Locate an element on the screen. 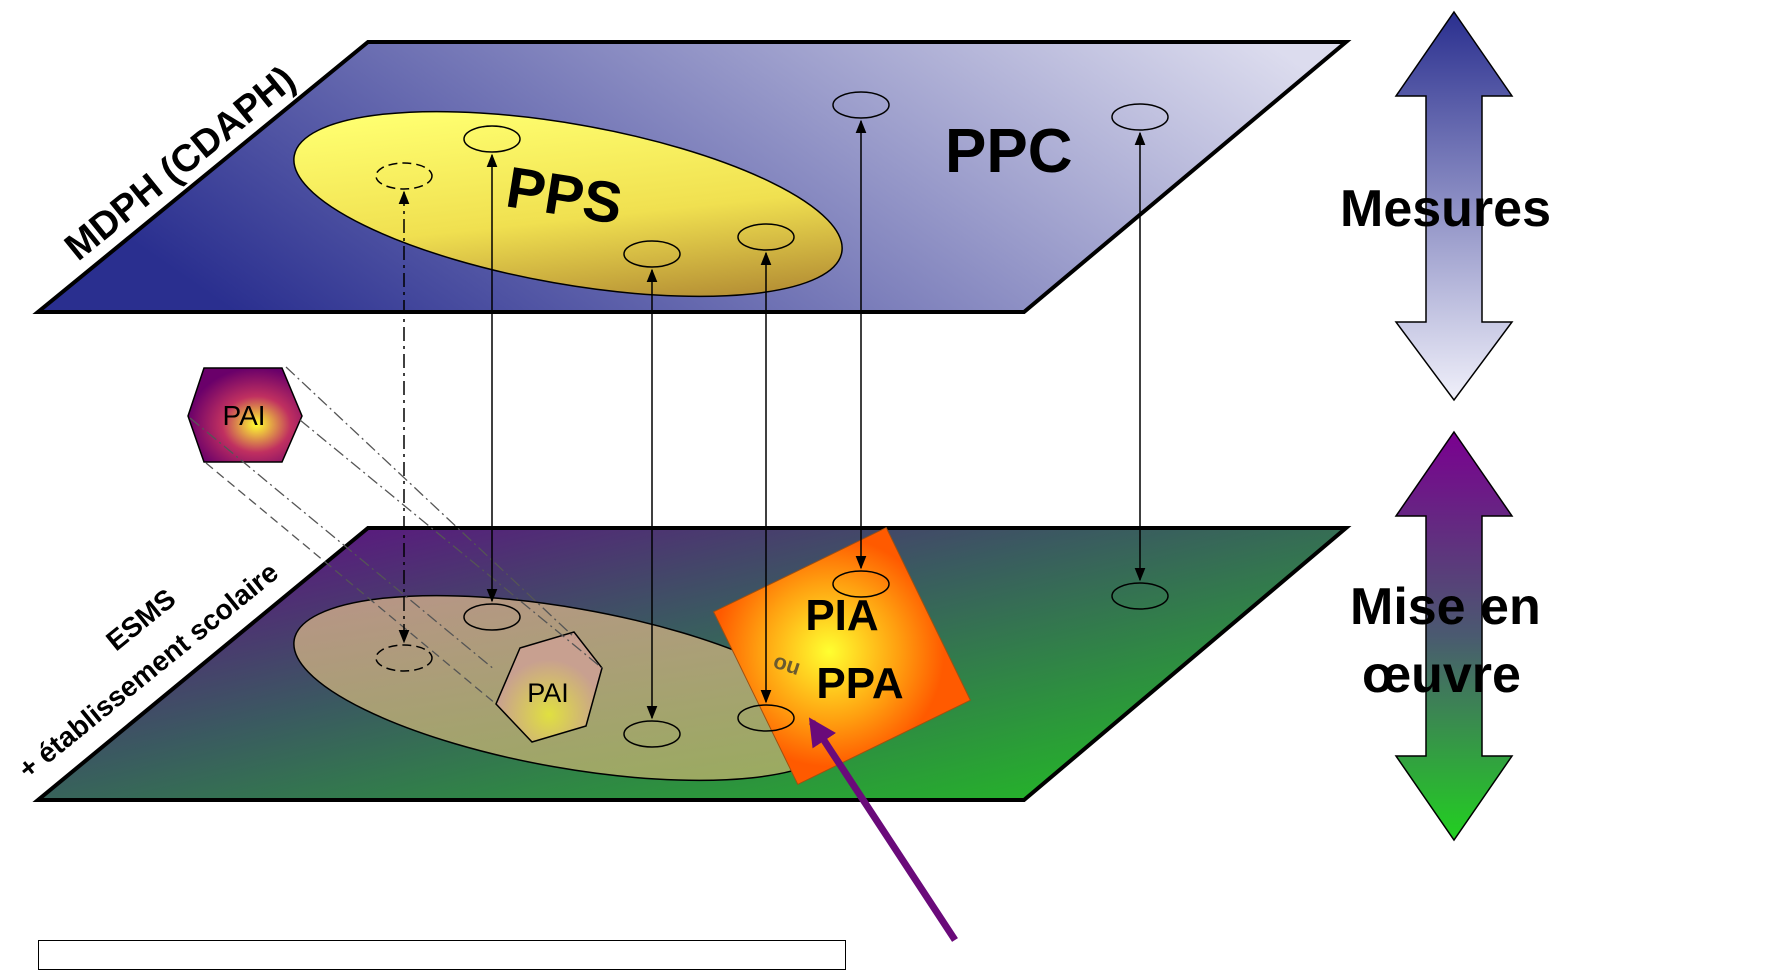 The width and height of the screenshot is (1786, 970). measure-node-2-top is located at coordinates (652, 254).